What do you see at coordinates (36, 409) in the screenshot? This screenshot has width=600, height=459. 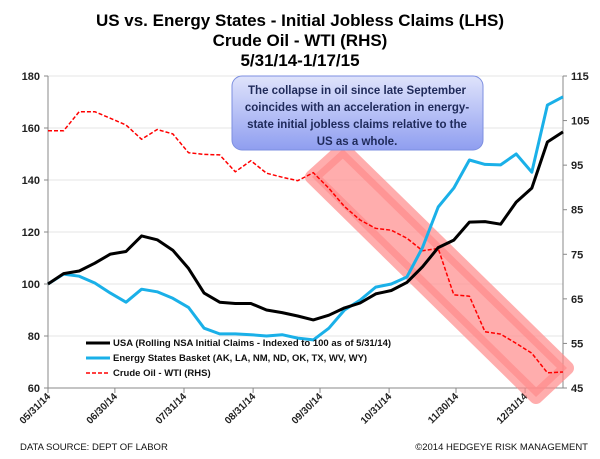 I see `x-axis-tick-label: 05/31/14` at bounding box center [36, 409].